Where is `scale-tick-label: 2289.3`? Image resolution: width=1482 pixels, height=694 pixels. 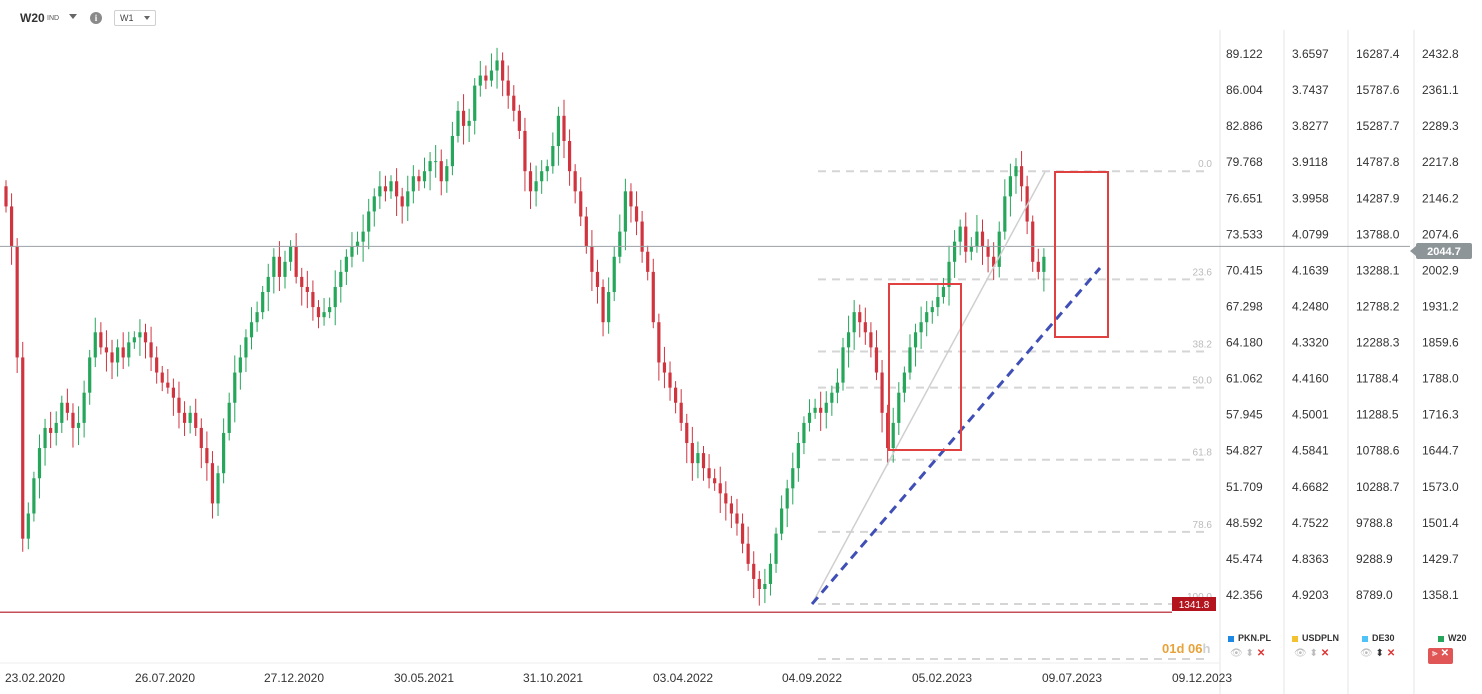
scale-tick-label: 2289.3 is located at coordinates (1440, 126).